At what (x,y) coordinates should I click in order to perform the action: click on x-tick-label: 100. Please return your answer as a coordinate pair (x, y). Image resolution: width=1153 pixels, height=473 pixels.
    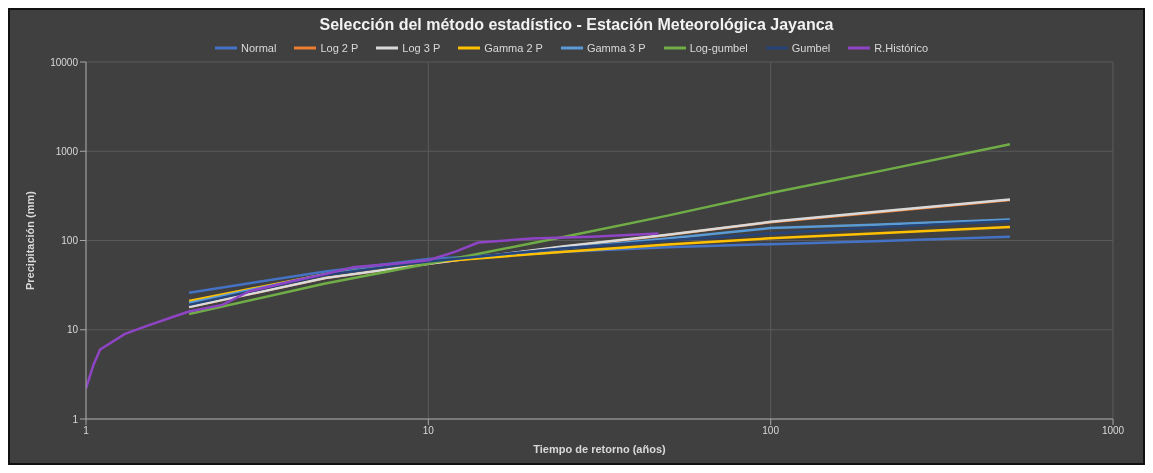
    Looking at the image, I should click on (771, 431).